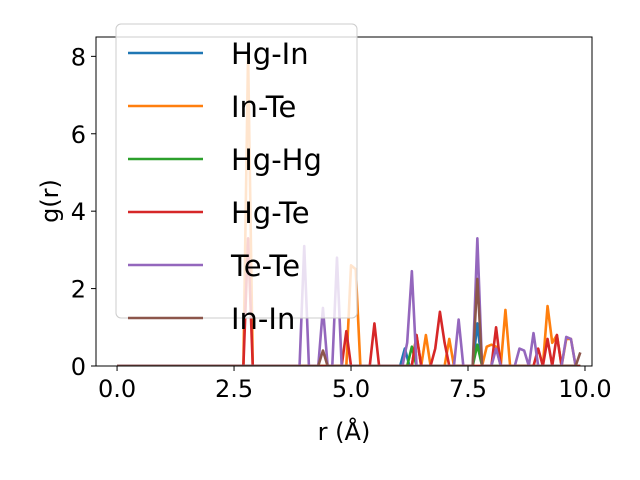 This screenshot has width=640, height=480. What do you see at coordinates (276, 160) in the screenshot?
I see `legend-label: Hg-Hg` at bounding box center [276, 160].